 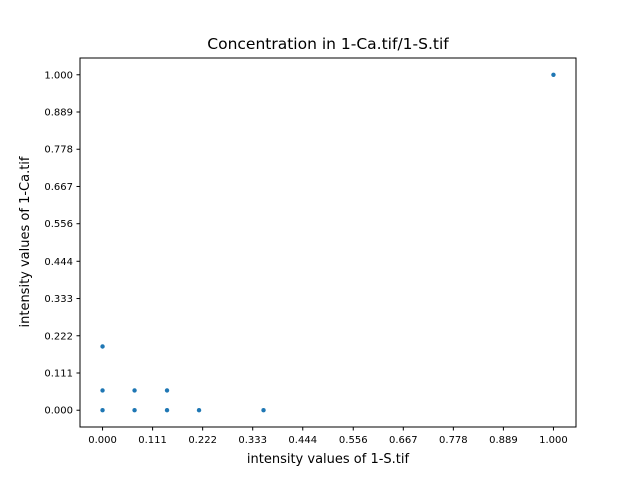 What do you see at coordinates (58, 411) in the screenshot?
I see `y-tick-label: 0.000` at bounding box center [58, 411].